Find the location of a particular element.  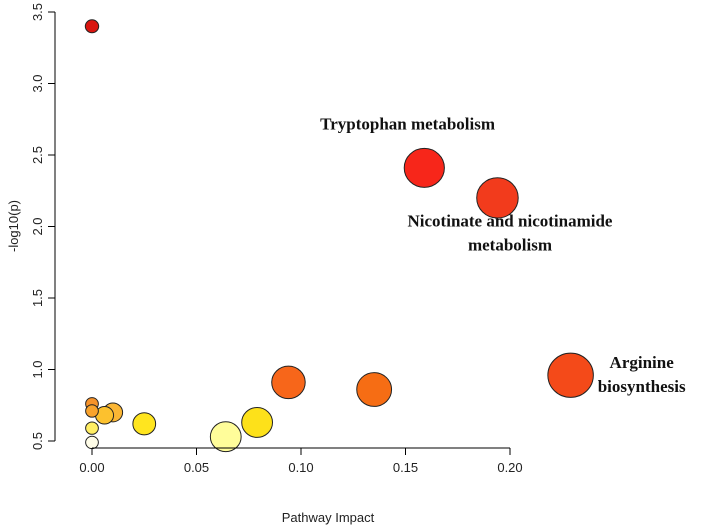

pathway-annotation-line: Nicotinate and nicotinamide is located at coordinates (510, 221).